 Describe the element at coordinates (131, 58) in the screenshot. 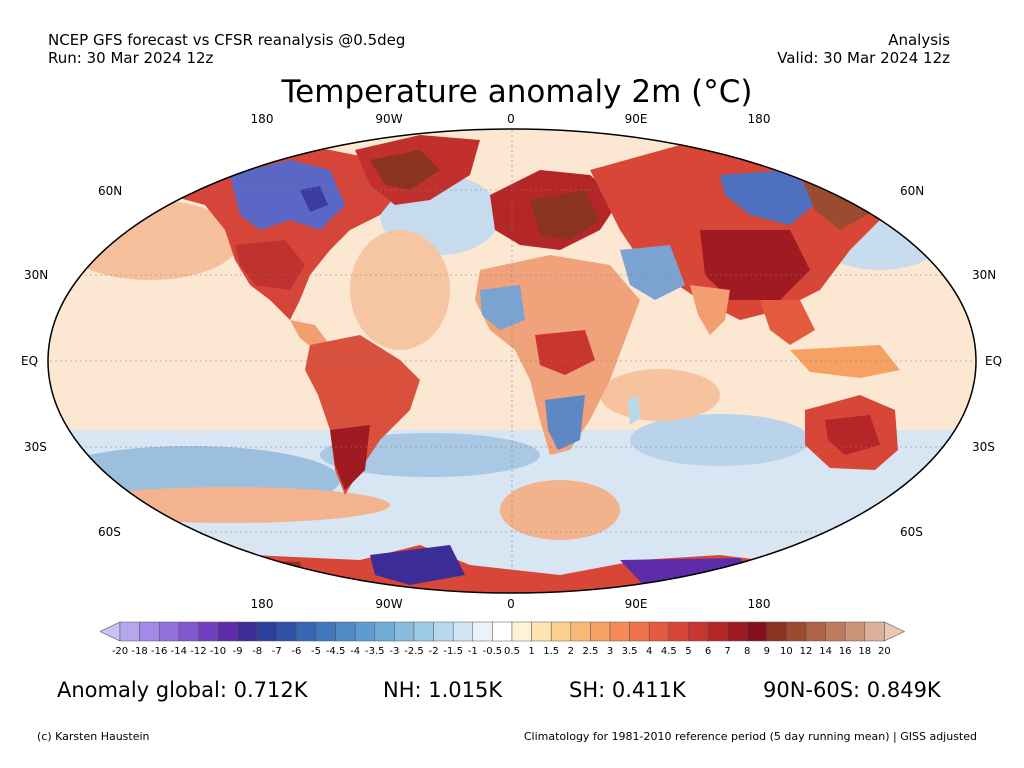

I see `run-label: Run: 30 Mar 2024 12z` at that location.